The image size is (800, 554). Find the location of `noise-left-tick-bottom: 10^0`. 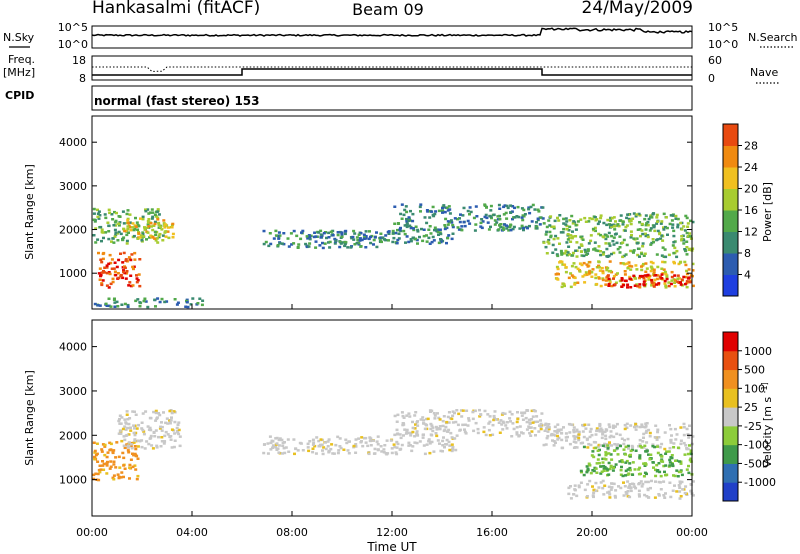

noise-left-tick-bottom: 10^0 is located at coordinates (73, 44).